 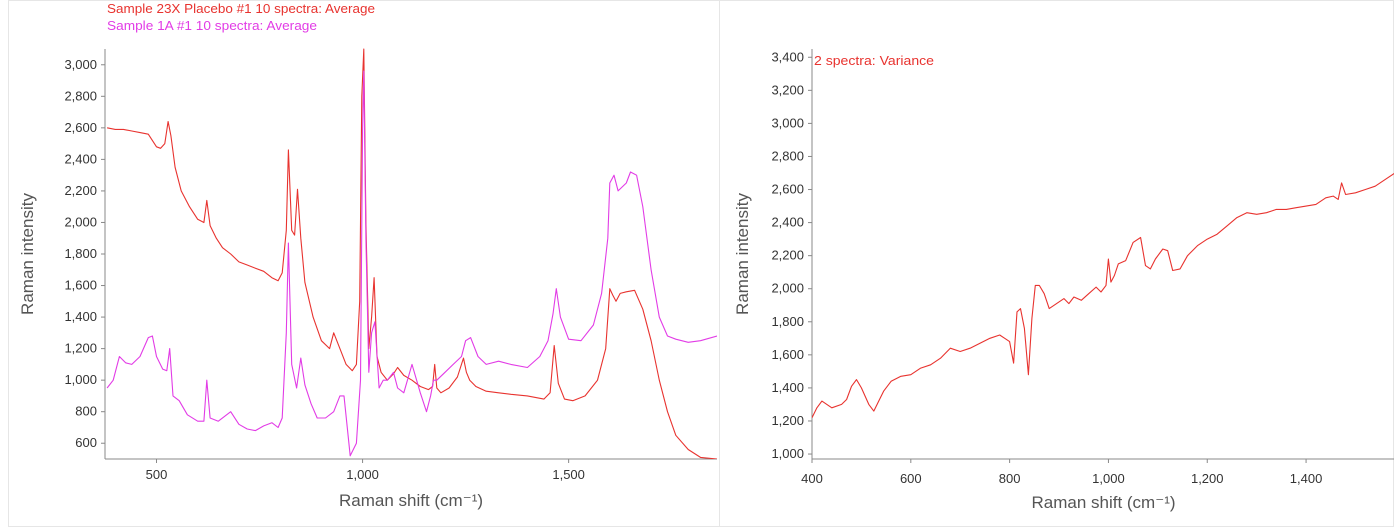 I want to click on x-tick-label: 1,200, so click(x=1207, y=478).